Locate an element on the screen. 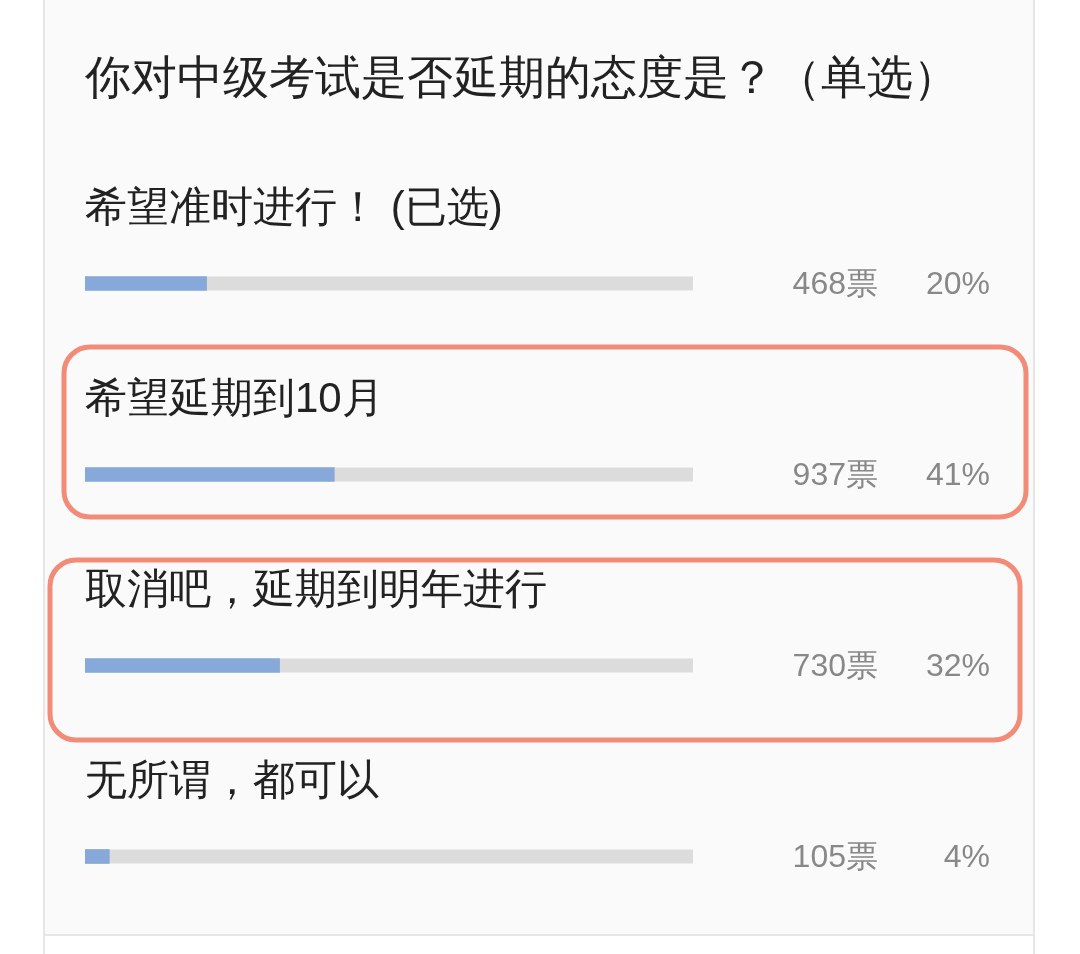 The width and height of the screenshot is (1080, 954). data-label: 41% is located at coordinates (957, 474).